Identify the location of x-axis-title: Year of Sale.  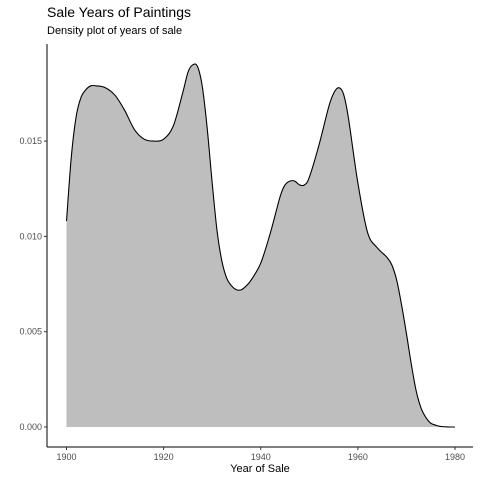
(260, 469).